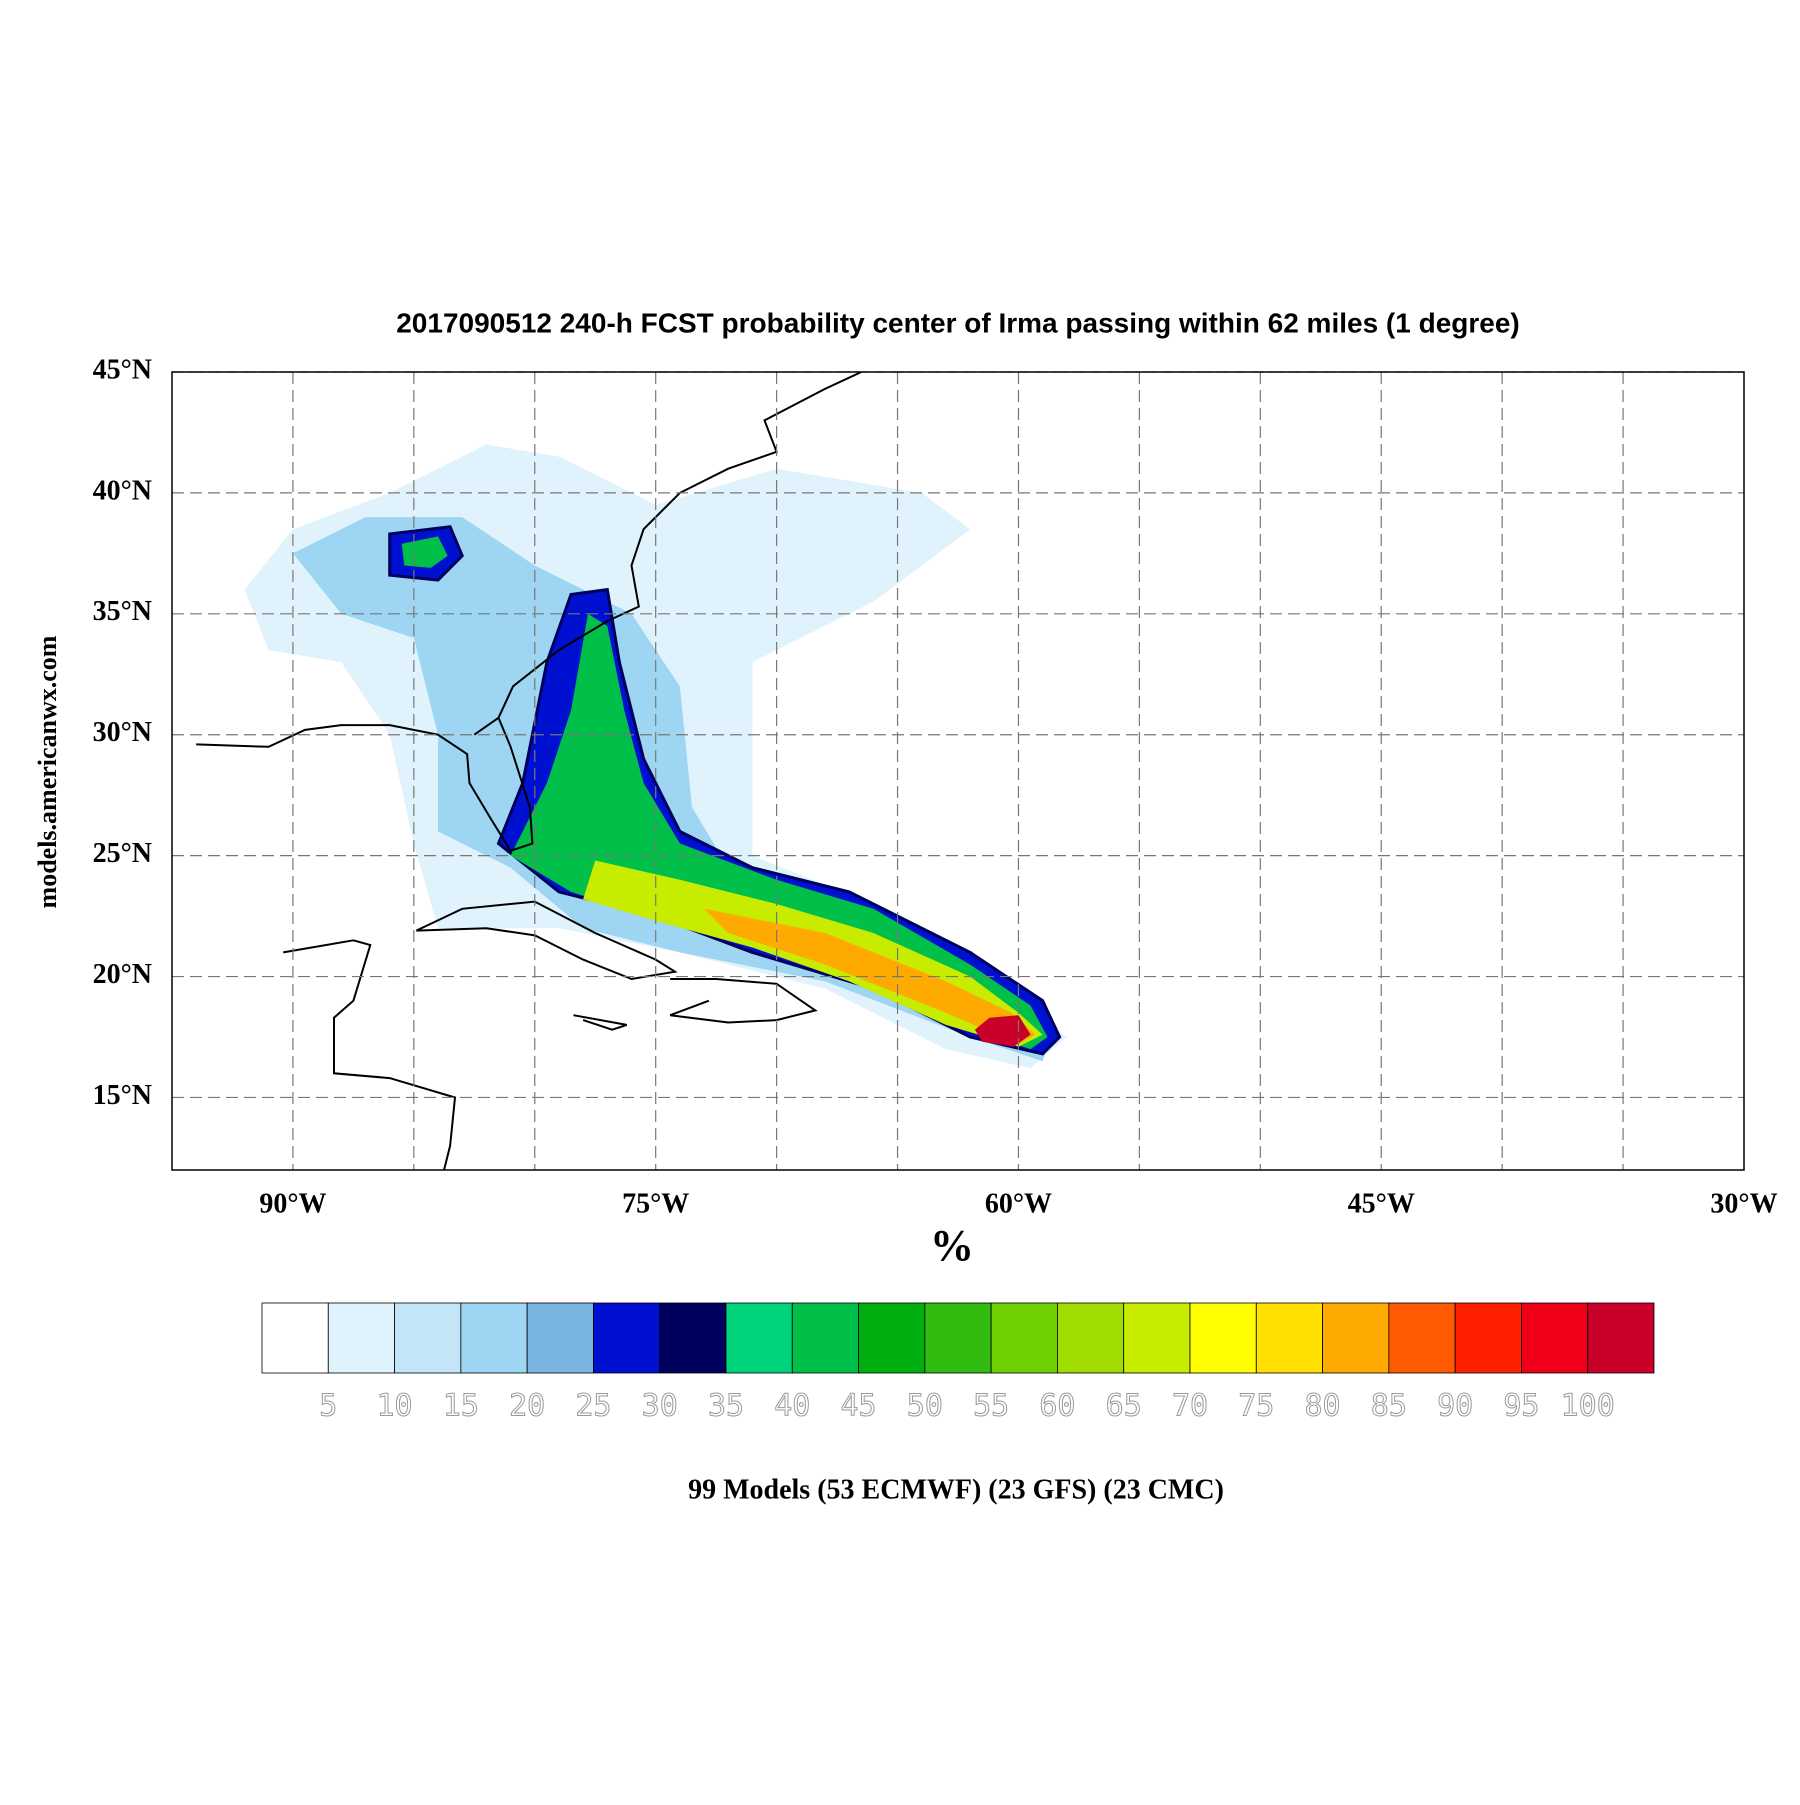 The image size is (1800, 1805). What do you see at coordinates (1057, 1406) in the screenshot?
I see `colorbar-label: 60` at bounding box center [1057, 1406].